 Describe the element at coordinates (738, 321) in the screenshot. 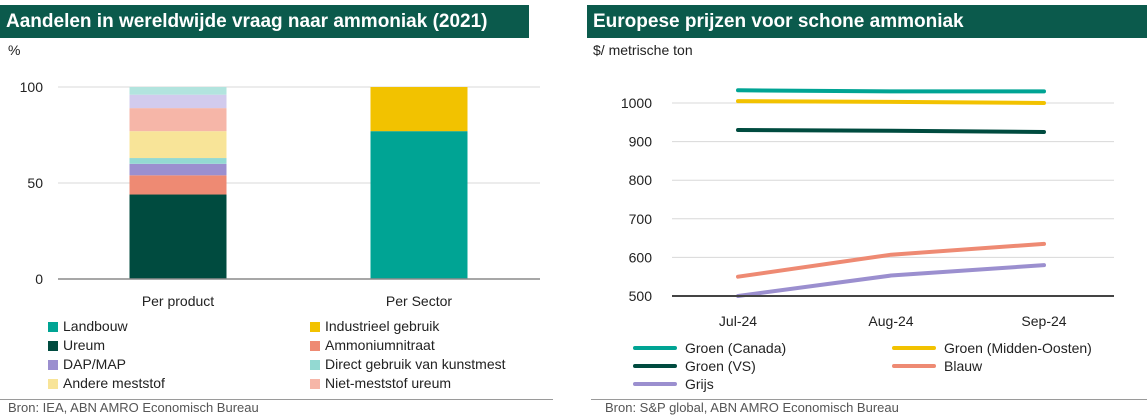

I see `right-x-tick-label: Jul-24` at that location.